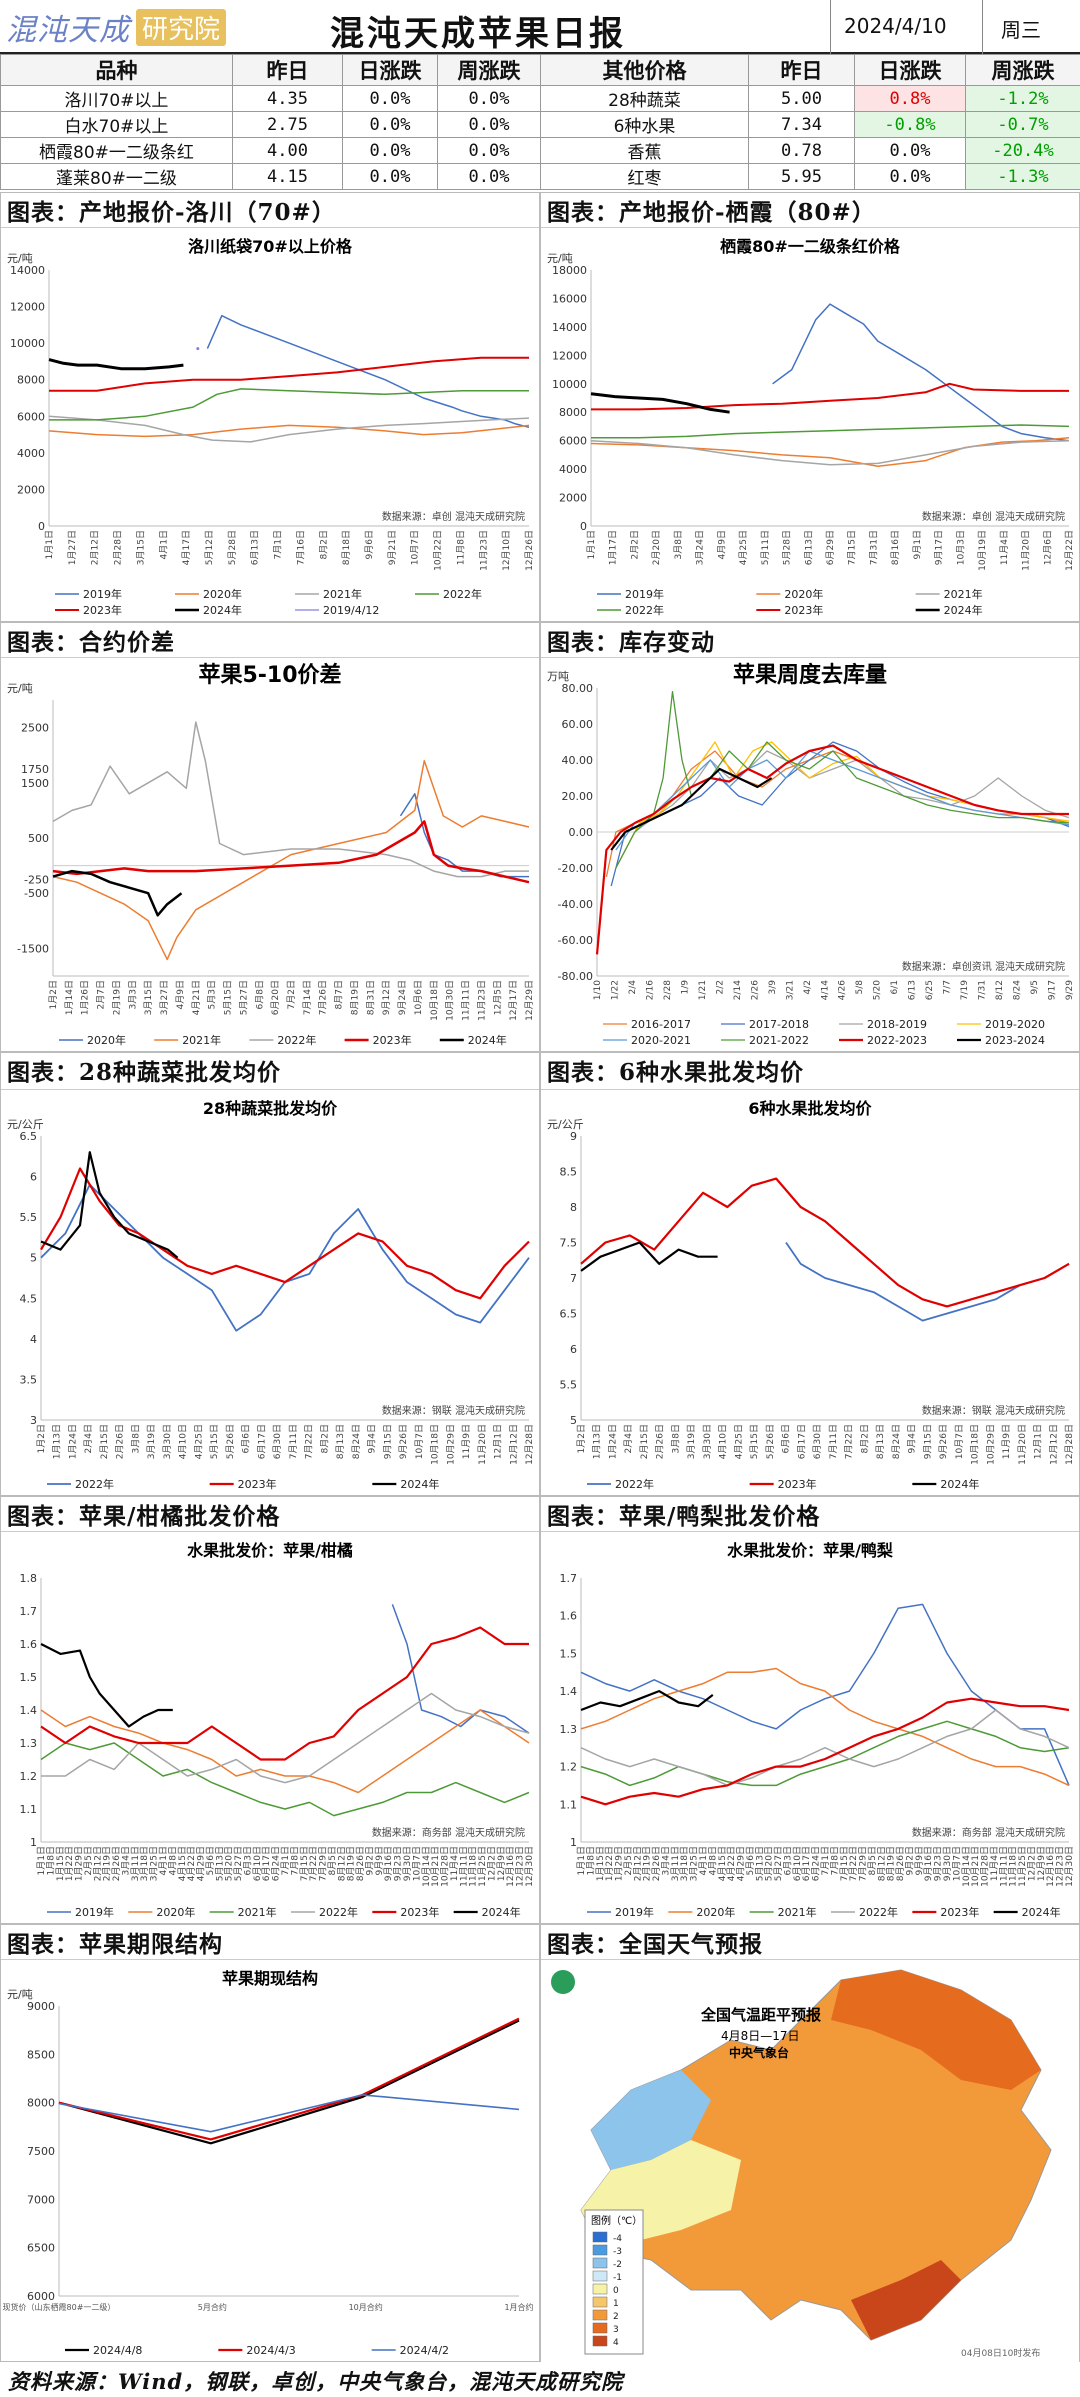 The image size is (1080, 2397). What do you see at coordinates (703, 990) in the screenshot?
I see `x-tick-label: 1/21` at bounding box center [703, 990].